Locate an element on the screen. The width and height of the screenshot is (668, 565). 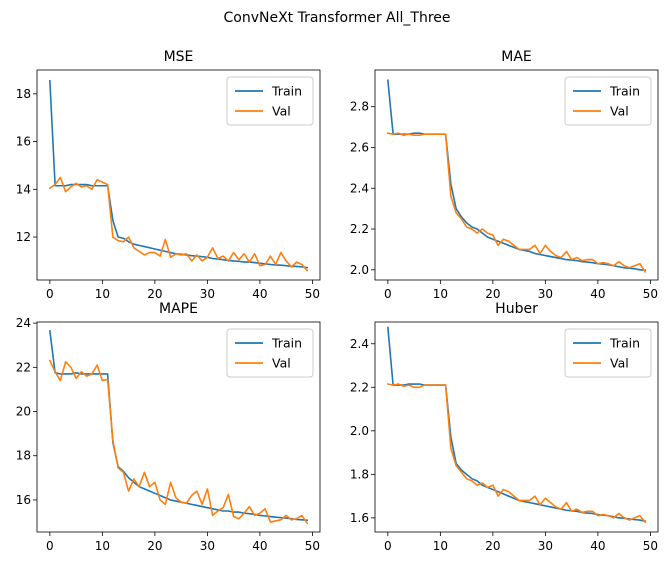
y-tick-label: 24 is located at coordinates (23, 323).